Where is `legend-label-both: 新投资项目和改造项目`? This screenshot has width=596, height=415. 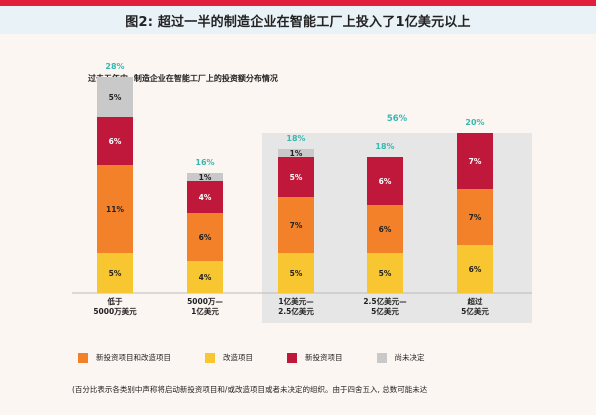 legend-label-both: 新投资项目和改造项目 is located at coordinates (133, 357).